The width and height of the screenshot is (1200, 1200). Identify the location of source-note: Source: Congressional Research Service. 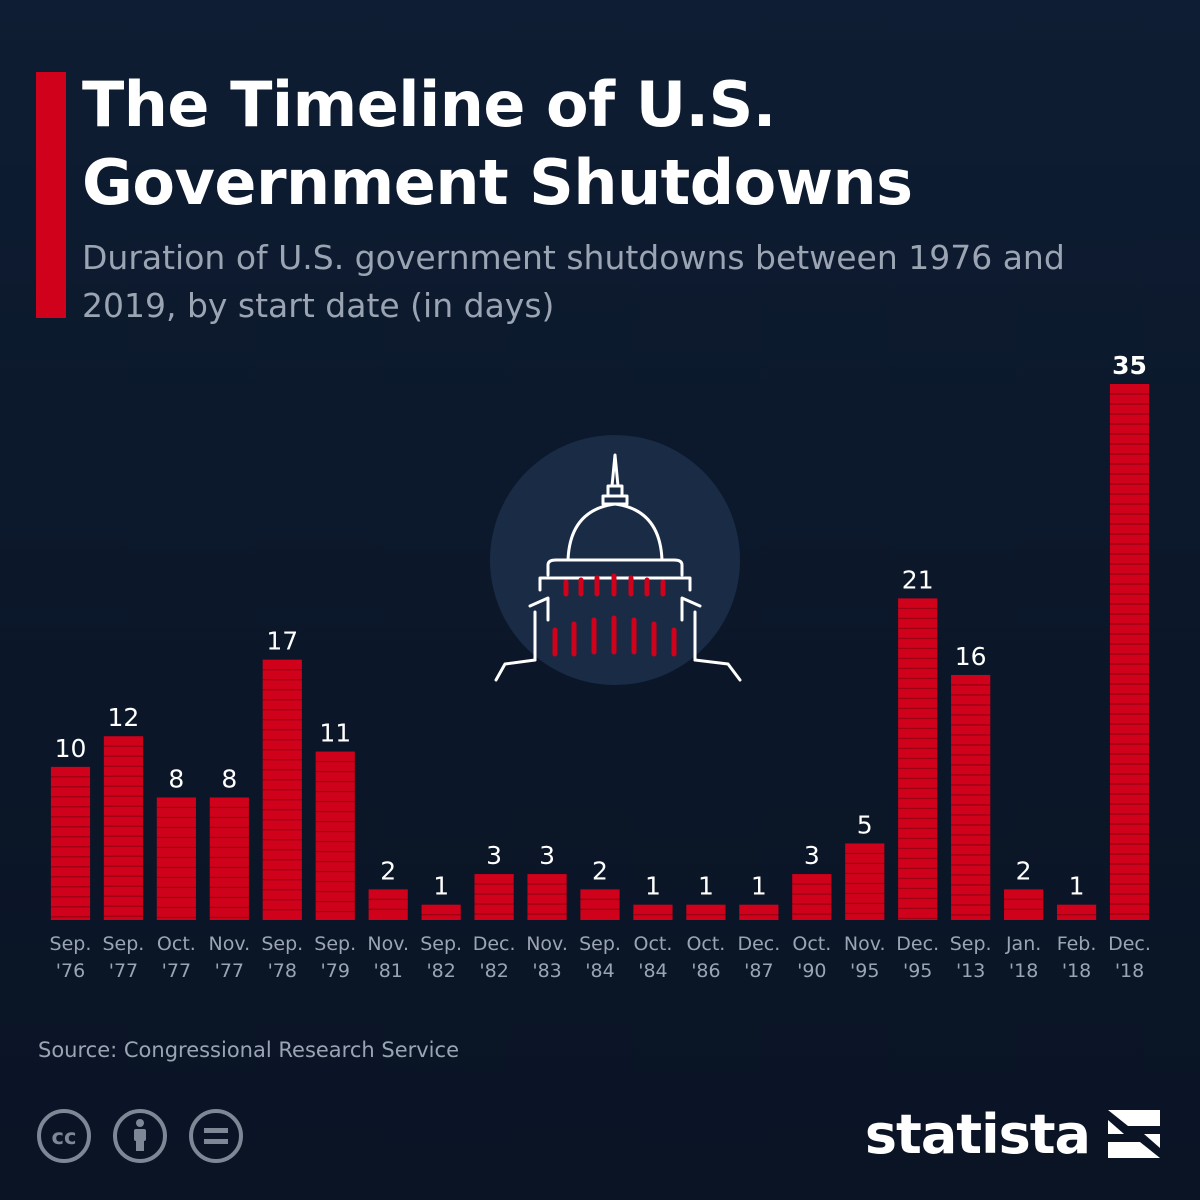
(248, 1050).